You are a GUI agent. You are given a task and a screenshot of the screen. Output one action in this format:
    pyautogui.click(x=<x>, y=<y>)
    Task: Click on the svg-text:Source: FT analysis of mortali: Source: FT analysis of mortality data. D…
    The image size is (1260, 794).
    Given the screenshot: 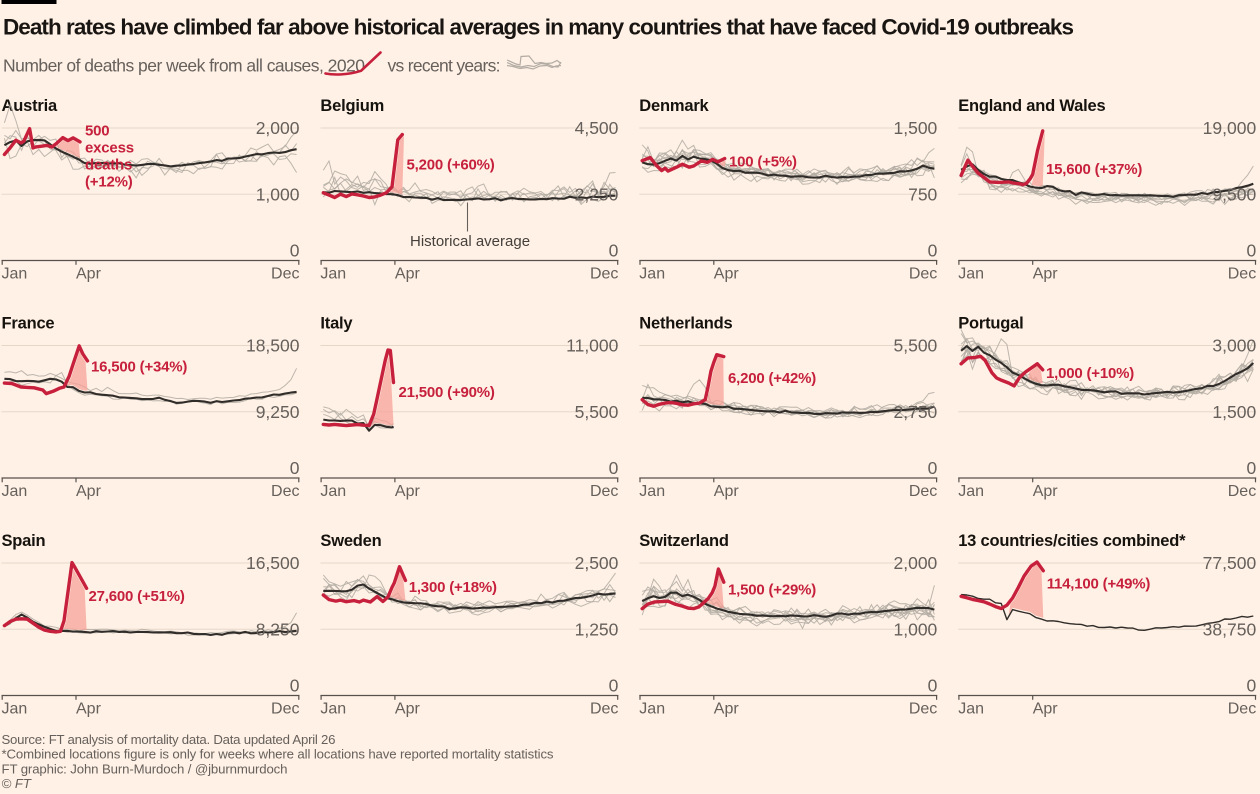 What is the action you would take?
    pyautogui.click(x=169, y=739)
    